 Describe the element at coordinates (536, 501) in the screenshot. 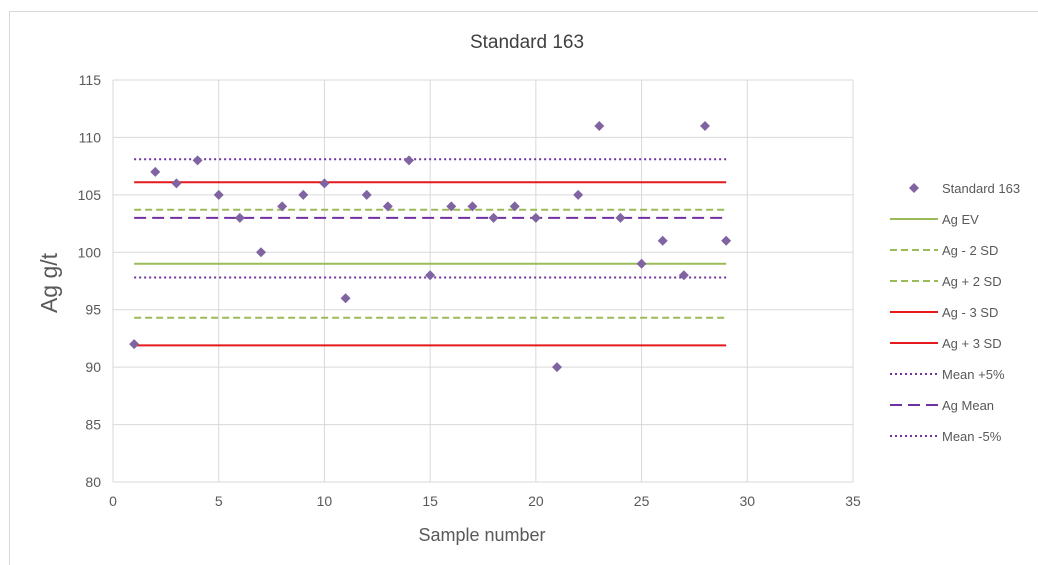

I see `x-tick-label: 20` at that location.